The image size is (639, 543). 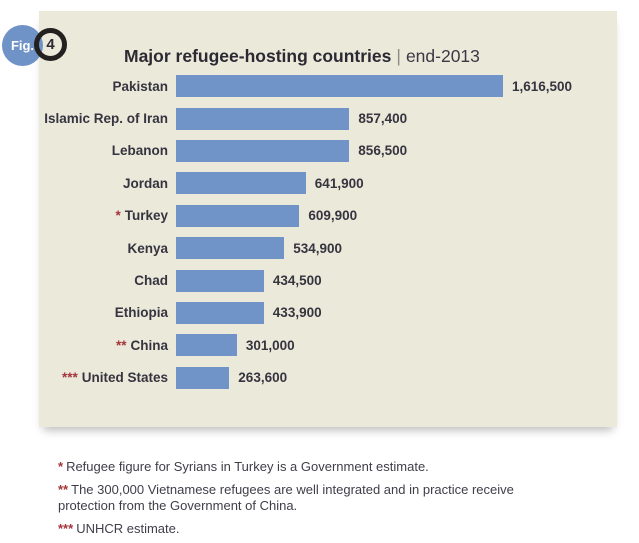 I want to click on chart-row: ** China 301,000, so click(x=328, y=345).